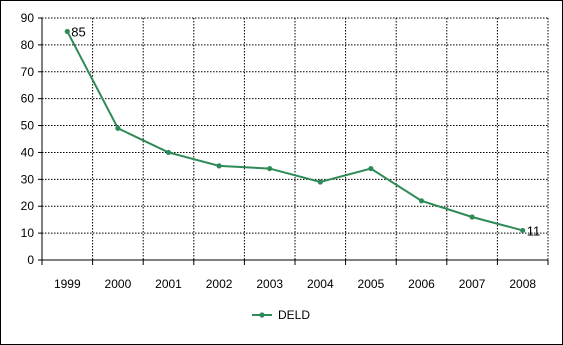 This screenshot has height=345, width=563. Describe the element at coordinates (28, 179) in the screenshot. I see `y-tick-label: 30` at that location.